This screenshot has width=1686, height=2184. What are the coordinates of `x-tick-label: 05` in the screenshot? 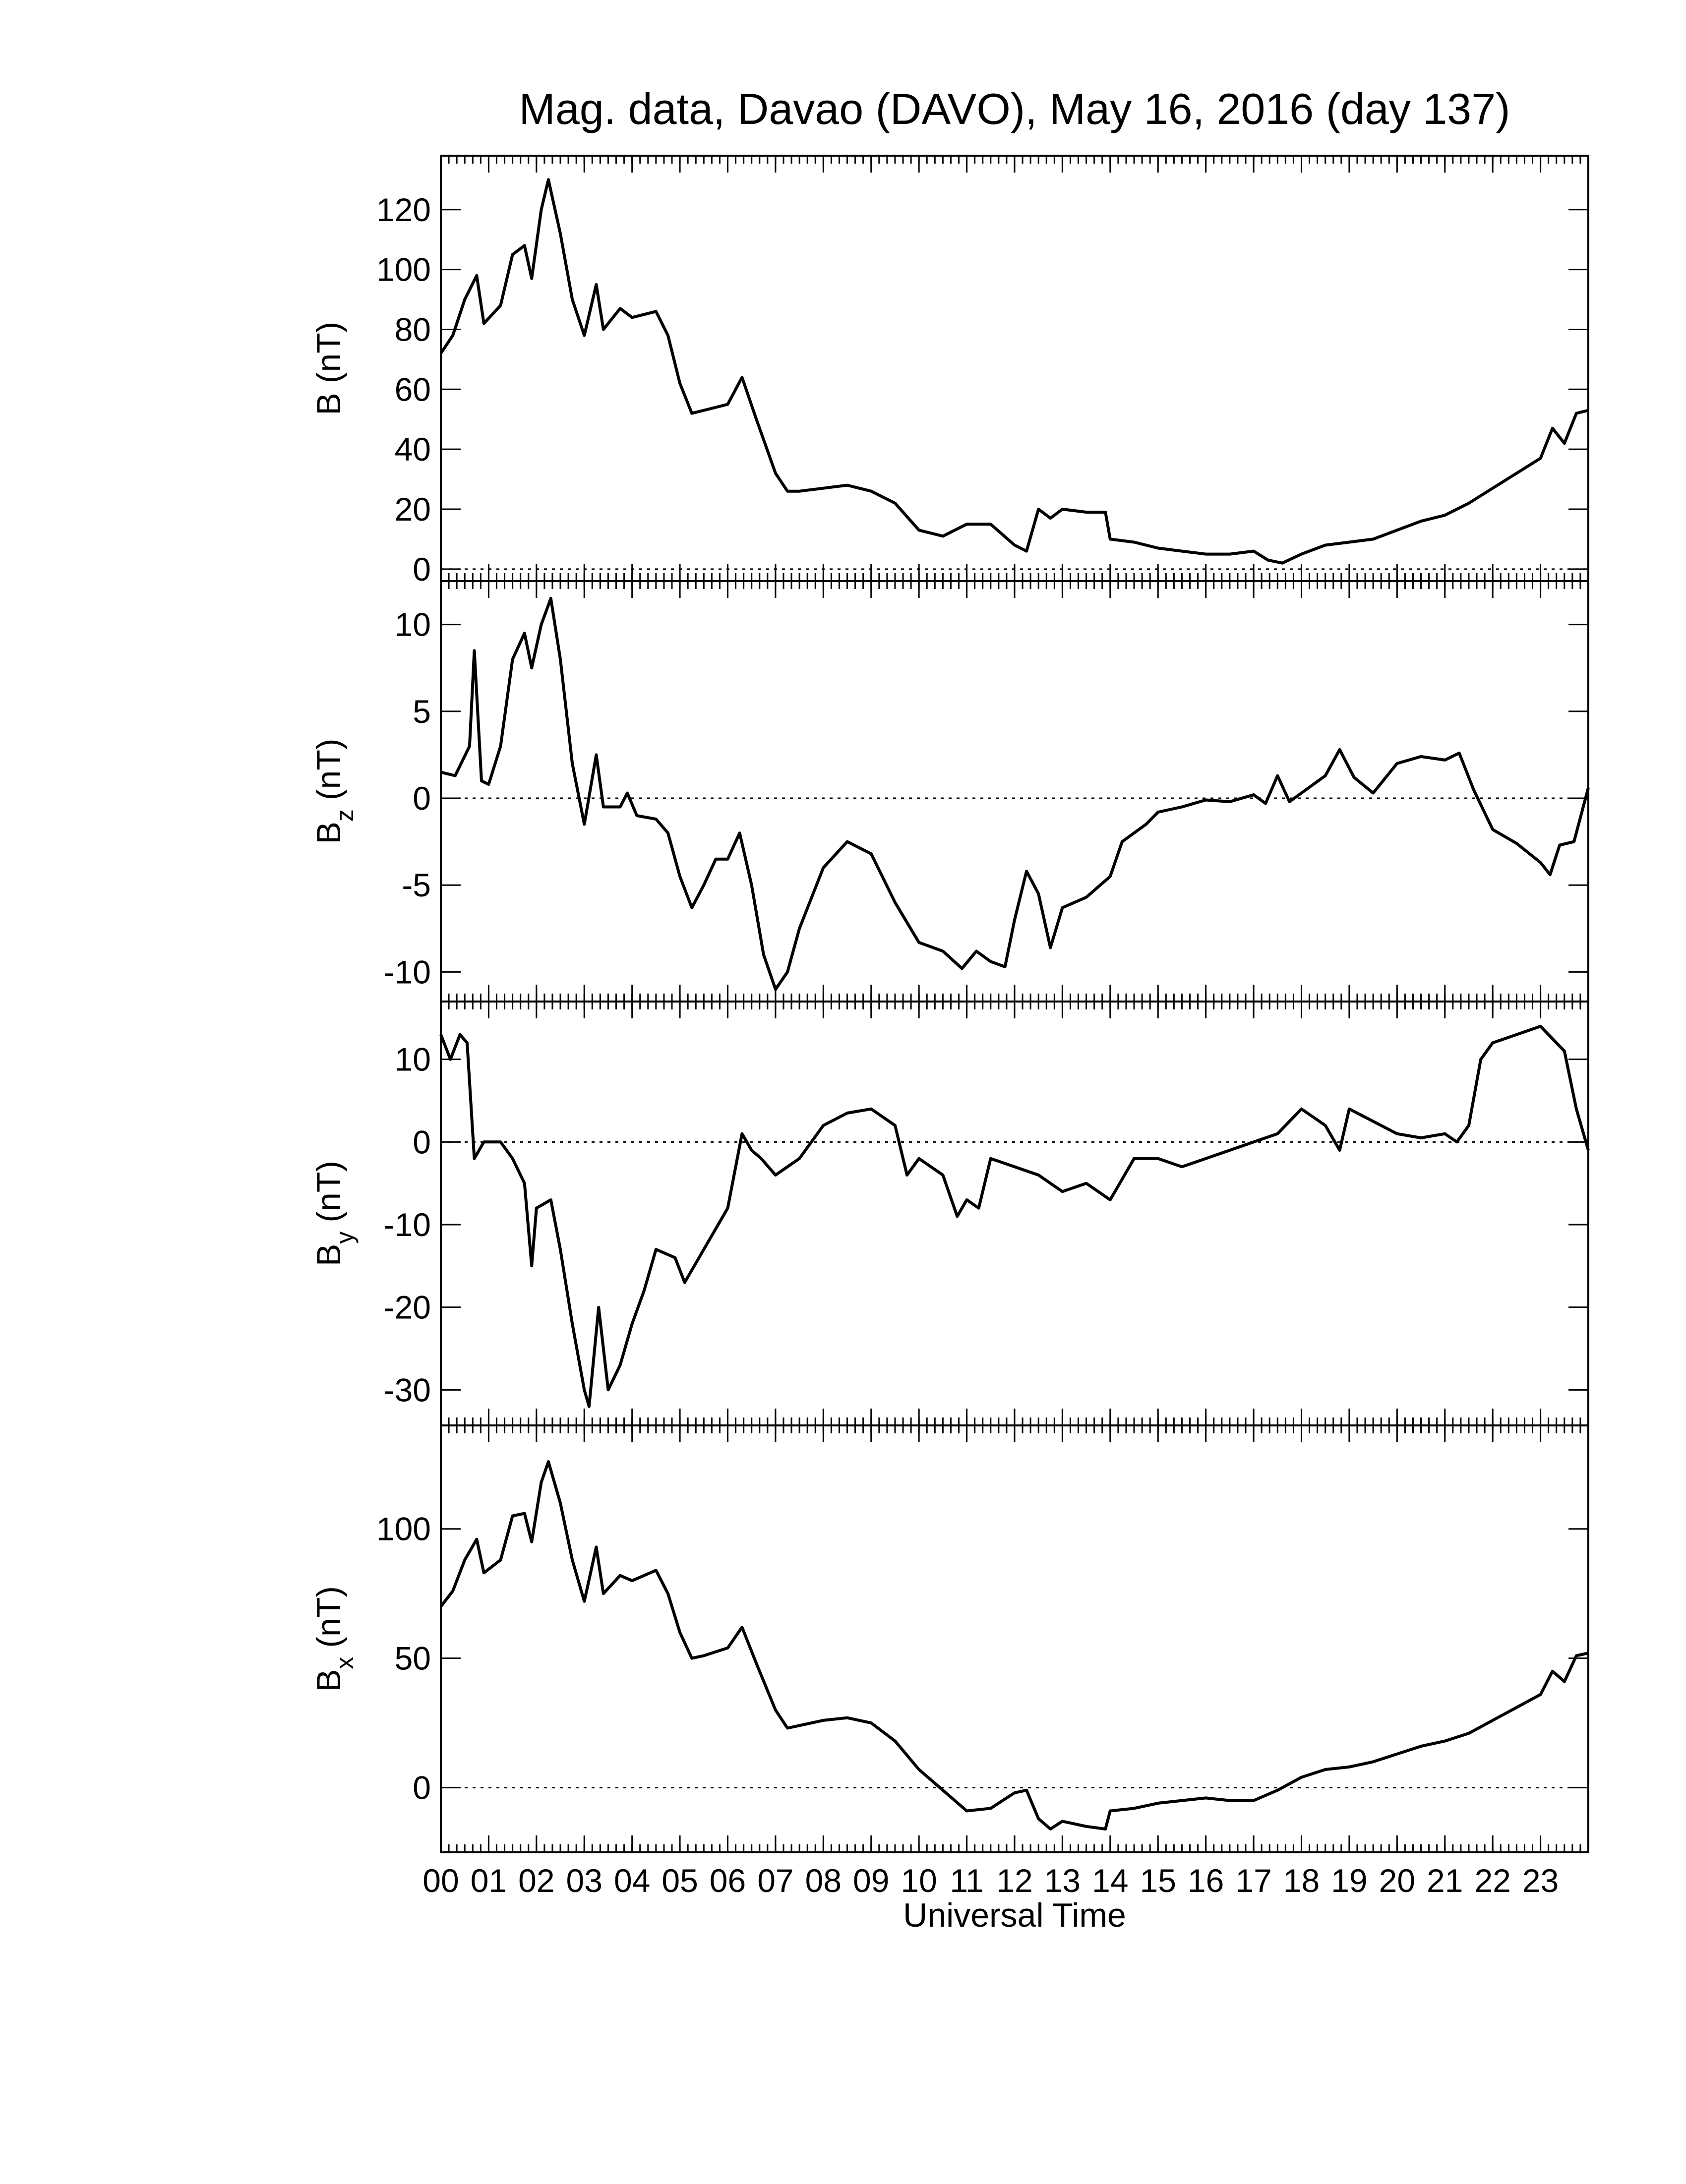 It's located at (680, 1880).